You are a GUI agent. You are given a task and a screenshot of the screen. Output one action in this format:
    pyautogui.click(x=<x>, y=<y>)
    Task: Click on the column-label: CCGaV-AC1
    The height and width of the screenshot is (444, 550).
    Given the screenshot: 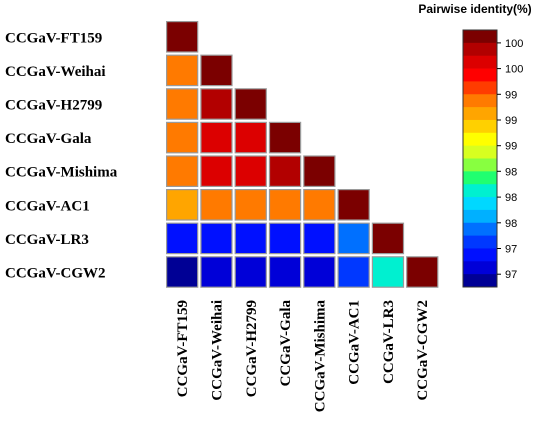 What is the action you would take?
    pyautogui.click(x=355, y=342)
    